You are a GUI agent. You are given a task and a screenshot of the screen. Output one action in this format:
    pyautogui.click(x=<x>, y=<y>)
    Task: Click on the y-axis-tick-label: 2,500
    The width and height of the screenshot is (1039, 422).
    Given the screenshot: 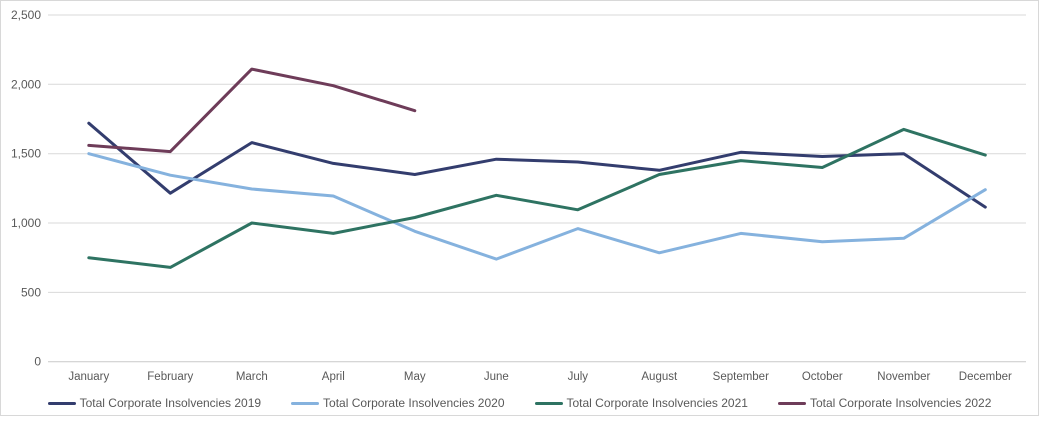 What is the action you would take?
    pyautogui.click(x=26, y=15)
    